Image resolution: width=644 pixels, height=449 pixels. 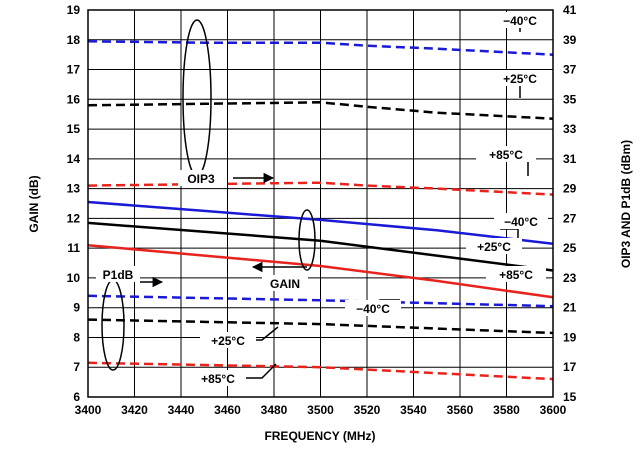 What do you see at coordinates (570, 218) in the screenshot?
I see `y2-tick-label: 27` at bounding box center [570, 218].